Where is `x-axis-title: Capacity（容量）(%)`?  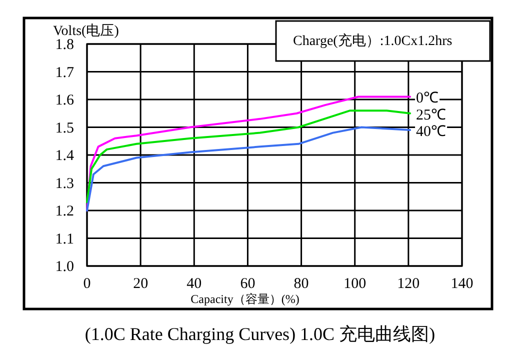
x-axis-title: Capacity（容量）(%) is located at coordinates (245, 299).